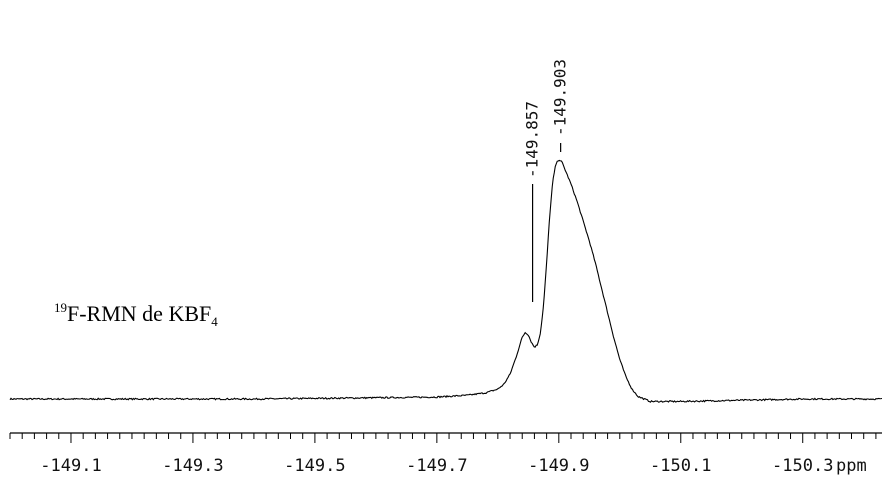 The height and width of the screenshot is (481, 882). Describe the element at coordinates (560, 97) in the screenshot. I see `peak-label: -149.903` at that location.